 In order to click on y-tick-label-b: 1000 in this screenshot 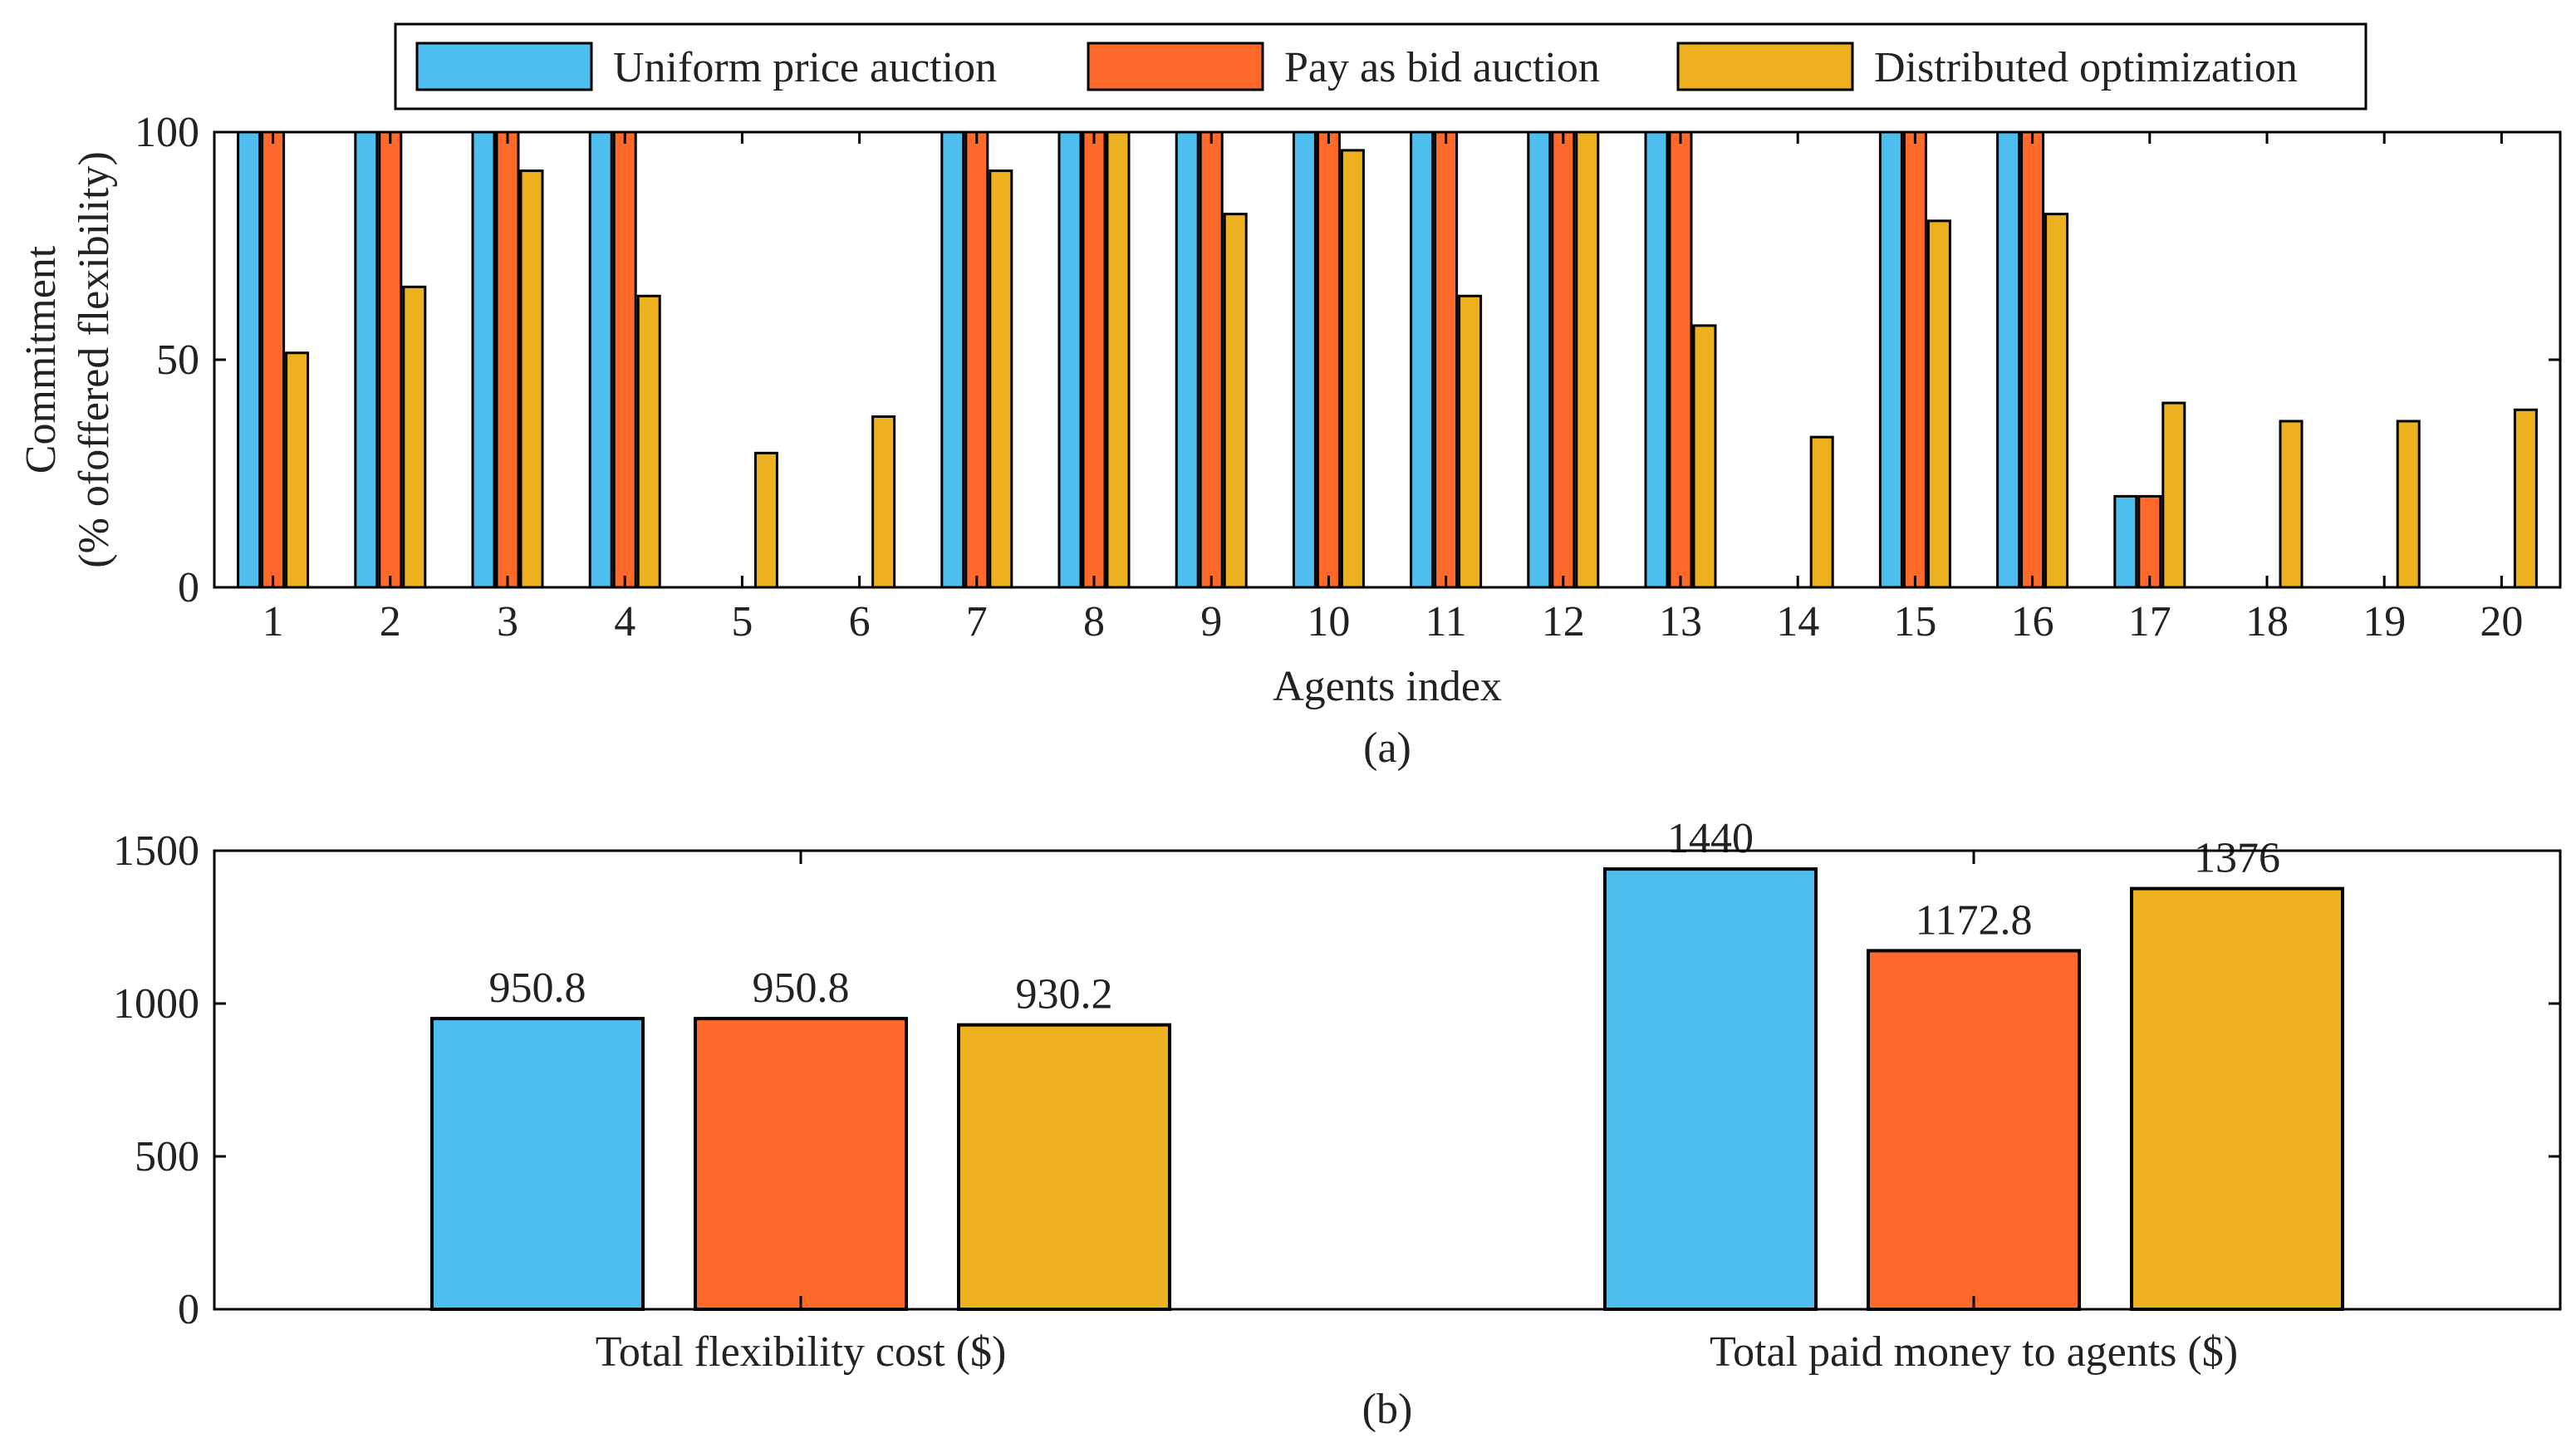, I will do `click(156, 1004)`.